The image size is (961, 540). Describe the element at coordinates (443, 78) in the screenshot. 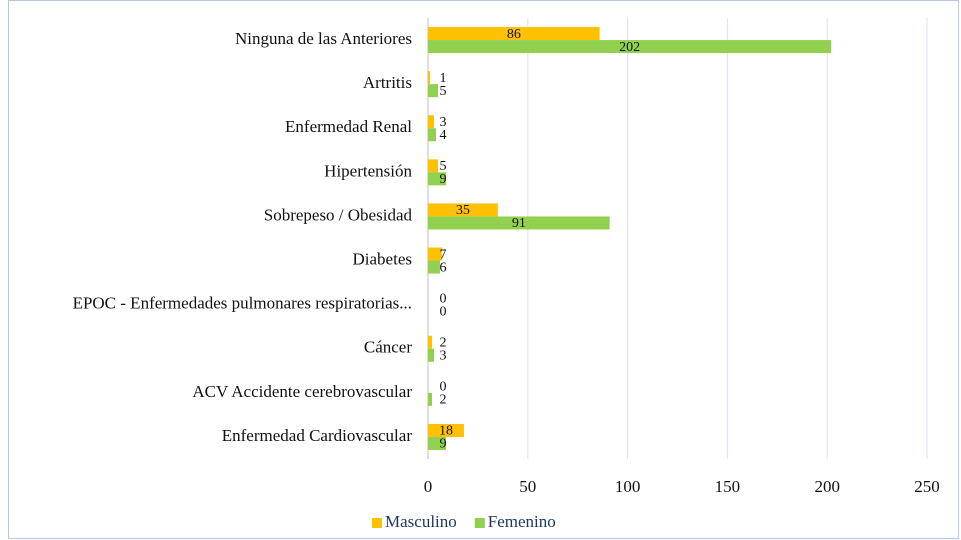

I see `value-label: 1` at that location.